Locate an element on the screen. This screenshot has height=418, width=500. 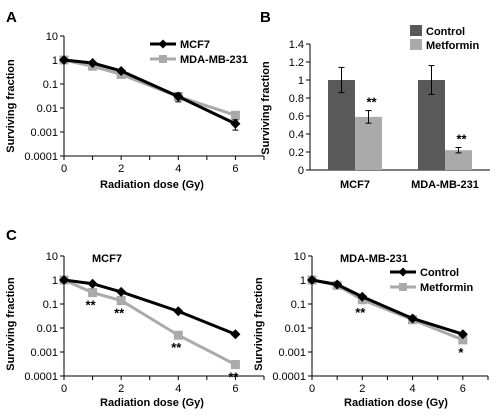
chart-1-ytick-label: 0.4 is located at coordinates (296, 135).